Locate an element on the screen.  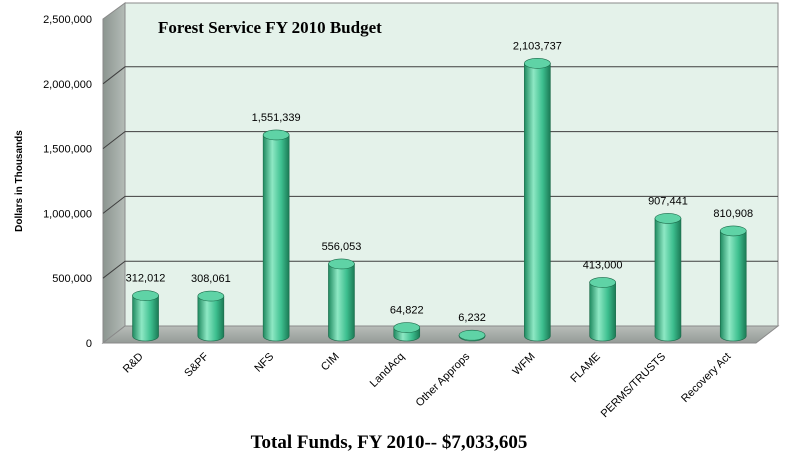
y-tick-label: 0 is located at coordinates (89, 344).